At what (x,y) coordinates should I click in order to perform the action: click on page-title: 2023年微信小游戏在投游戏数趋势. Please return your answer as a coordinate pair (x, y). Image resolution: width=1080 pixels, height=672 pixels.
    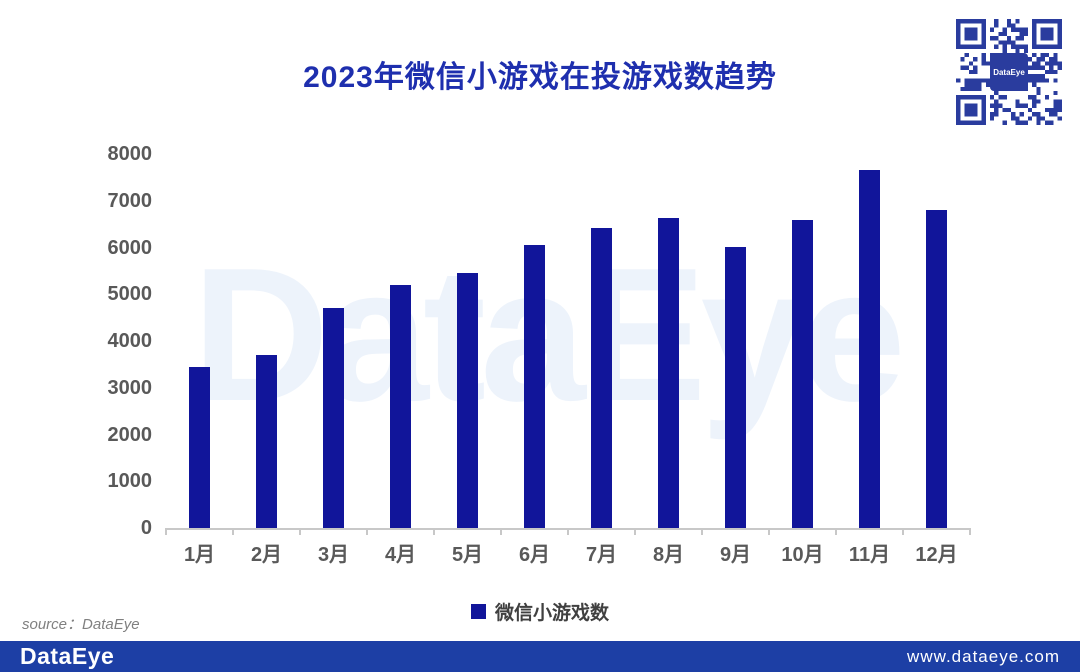
    Looking at the image, I should click on (540, 77).